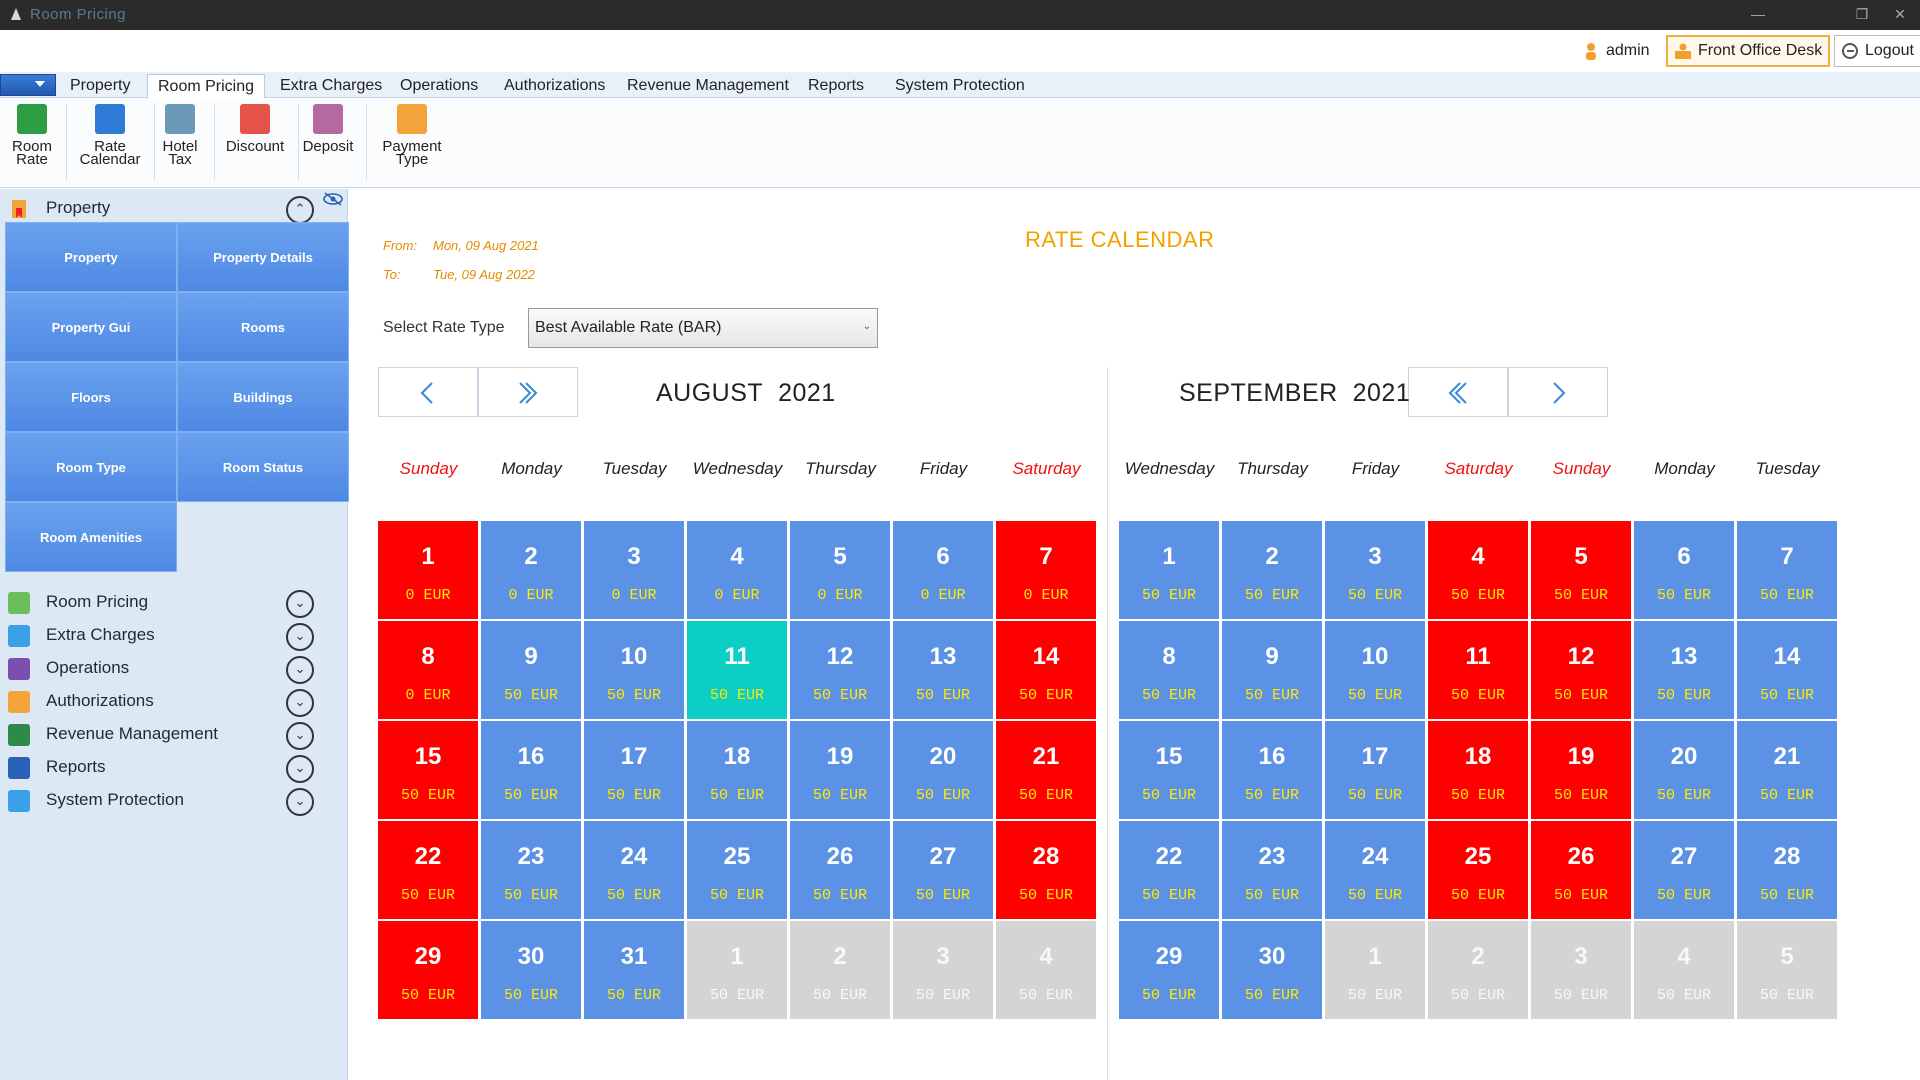 This screenshot has height=1080, width=1920. I want to click on tile-floors: Floors, so click(91, 397).